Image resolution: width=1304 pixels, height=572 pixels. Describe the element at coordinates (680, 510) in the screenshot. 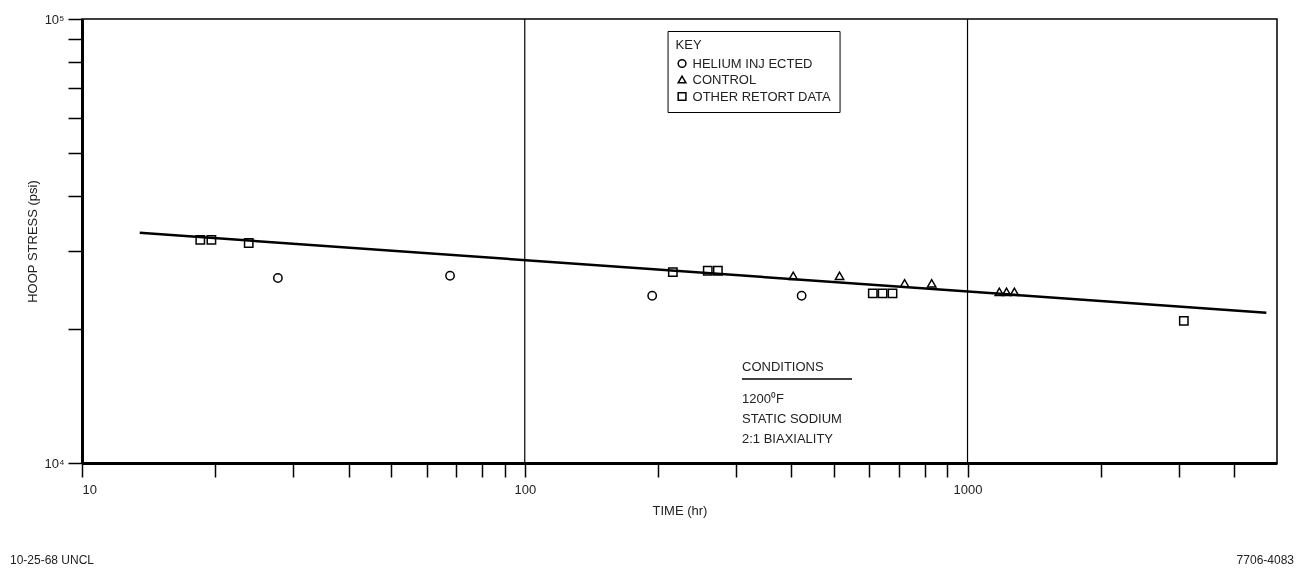

I see `x-axis-title: TIME (hr)` at that location.